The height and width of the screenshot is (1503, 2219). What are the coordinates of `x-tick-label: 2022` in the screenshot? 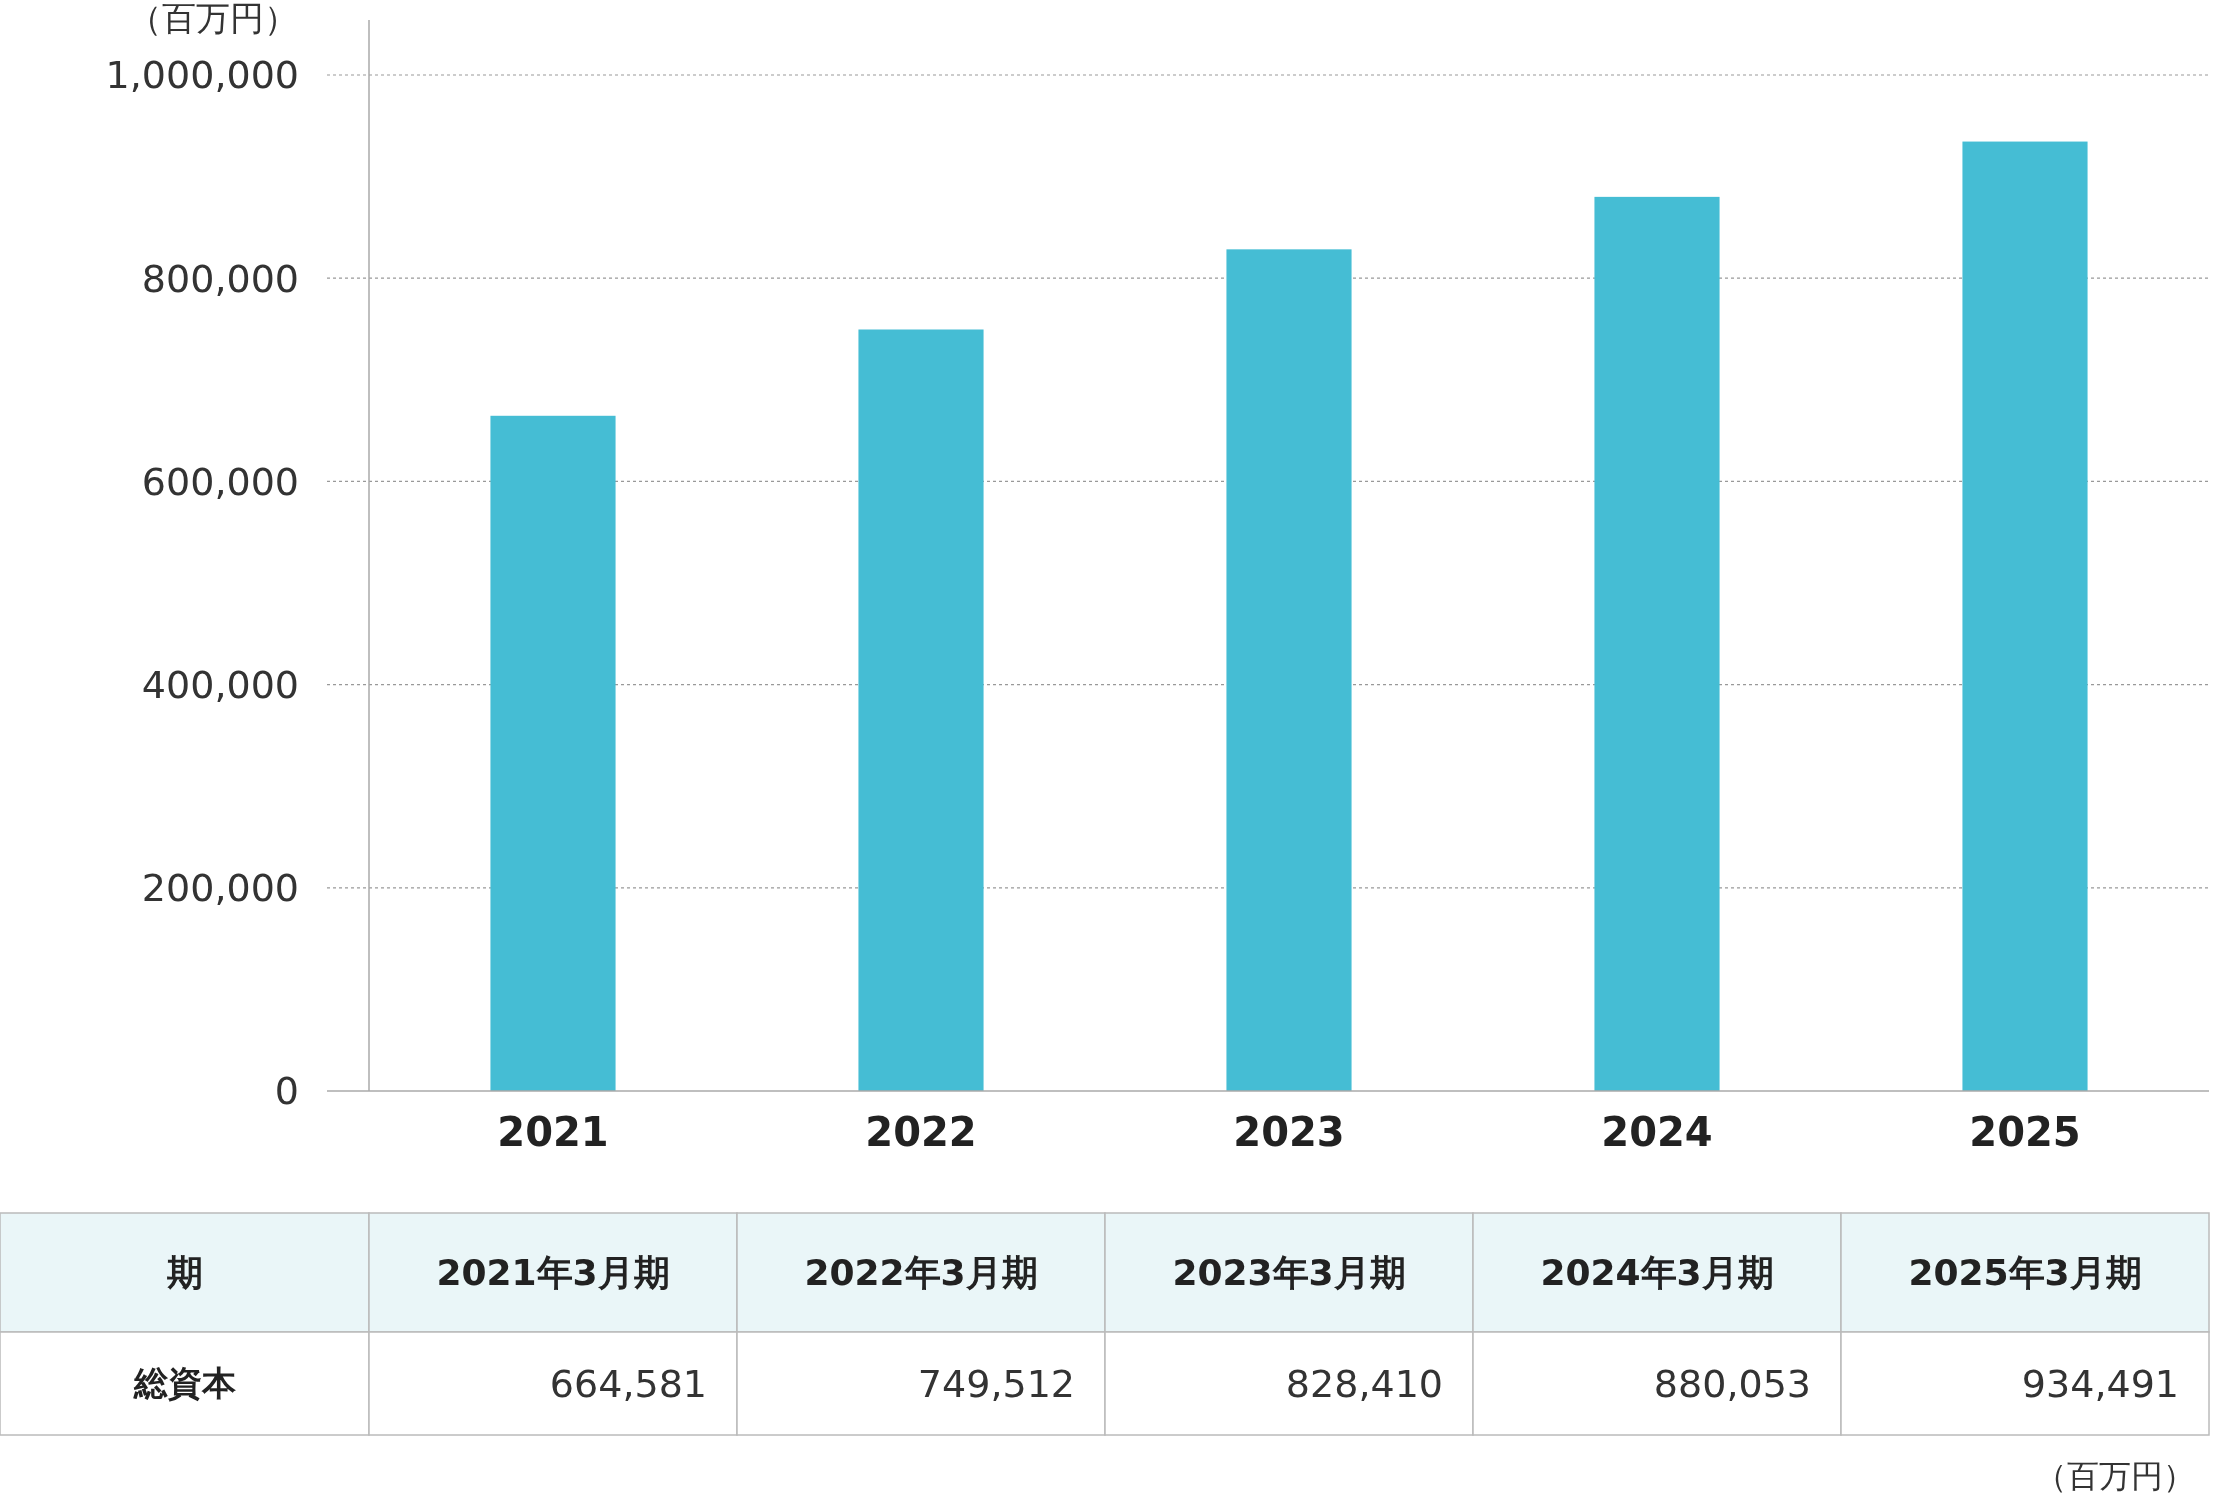 It's located at (921, 1132).